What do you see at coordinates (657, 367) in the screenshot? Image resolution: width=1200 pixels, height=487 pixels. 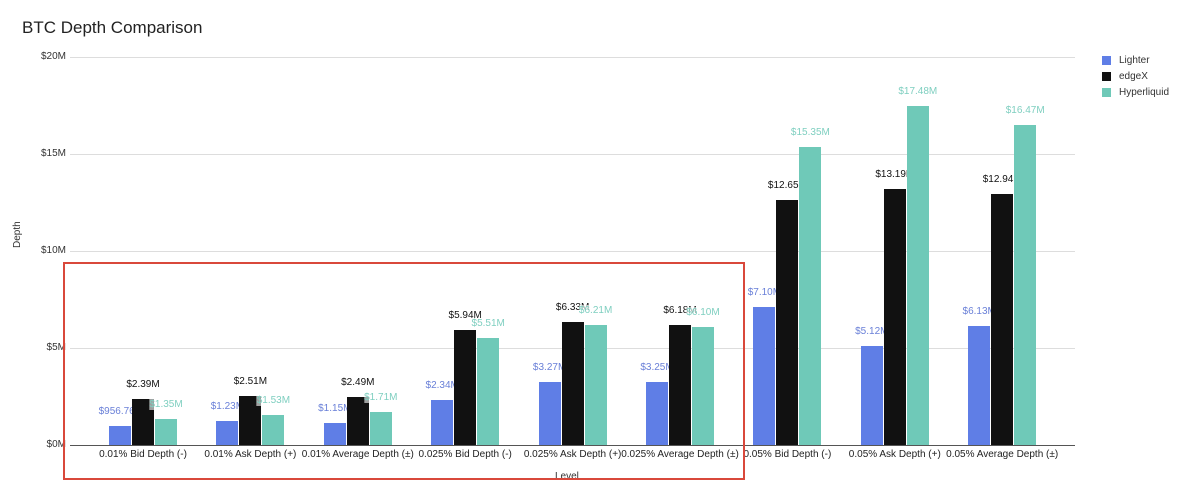 I see `data-label-lighter: $3.25M` at bounding box center [657, 367].